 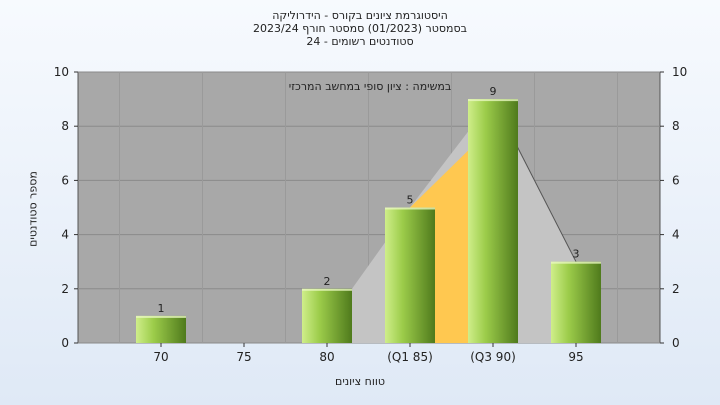 What do you see at coordinates (66, 207) in the screenshot?
I see `y-axis-left: 0 2 4 6 8 10` at bounding box center [66, 207].